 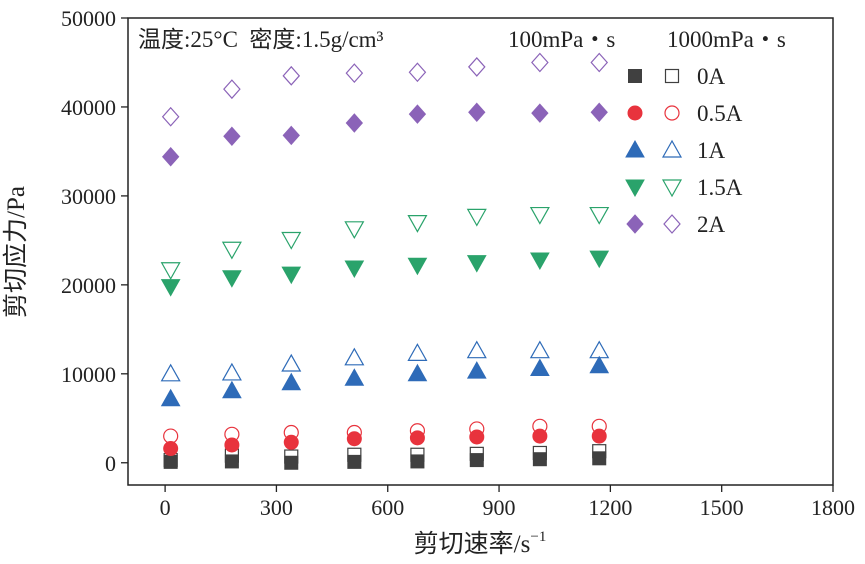 I want to click on x-axis: 0 300 600 900 1200 1500 1800, so click(x=507, y=502).